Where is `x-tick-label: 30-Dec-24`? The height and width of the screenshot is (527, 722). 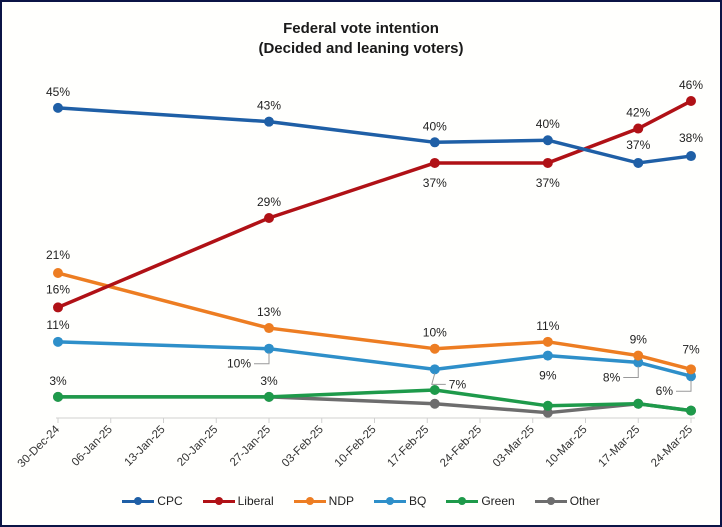
x-tick-label: 30-Dec-24 is located at coordinates (39, 446).